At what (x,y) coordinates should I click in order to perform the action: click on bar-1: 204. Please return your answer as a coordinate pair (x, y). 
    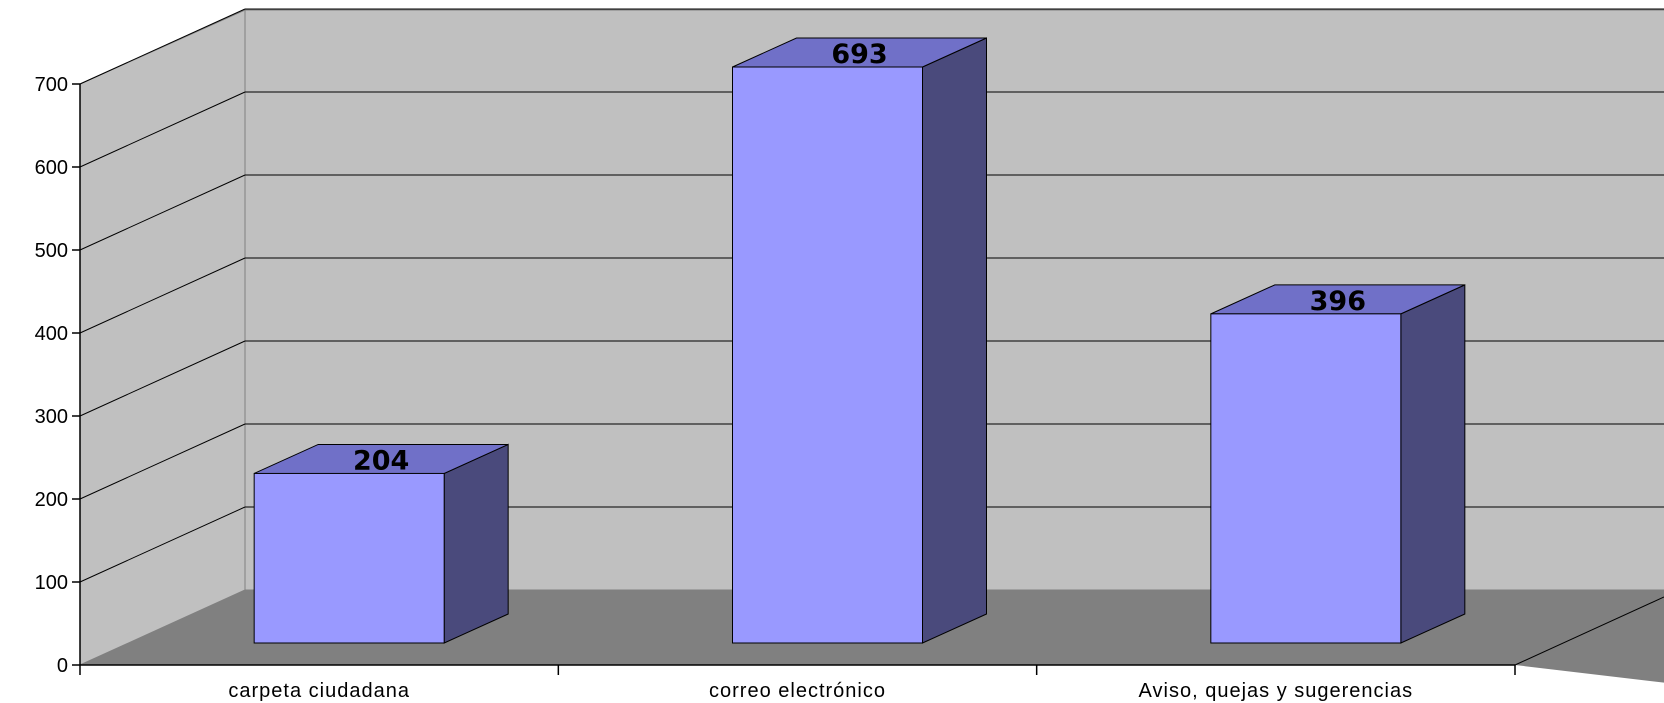
    Looking at the image, I should click on (381, 543).